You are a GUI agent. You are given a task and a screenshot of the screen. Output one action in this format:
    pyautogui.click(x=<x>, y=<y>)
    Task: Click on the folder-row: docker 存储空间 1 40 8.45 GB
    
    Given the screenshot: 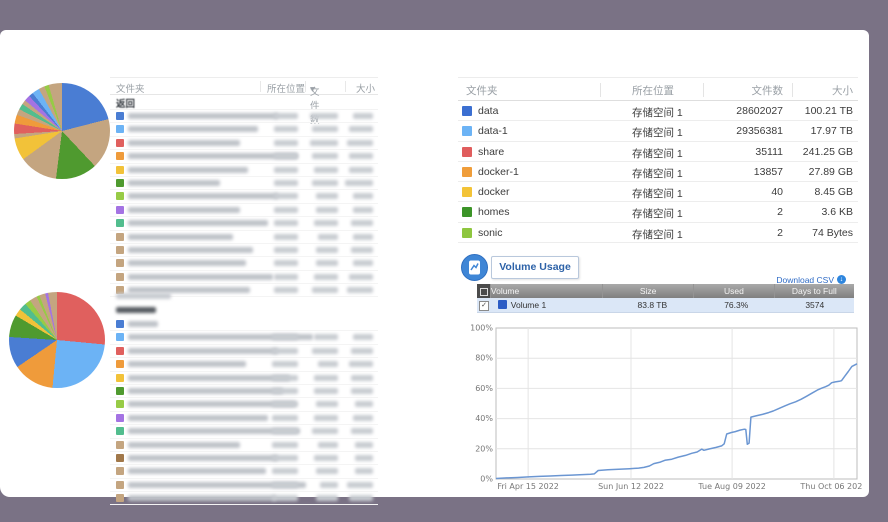 What is the action you would take?
    pyautogui.click(x=658, y=192)
    